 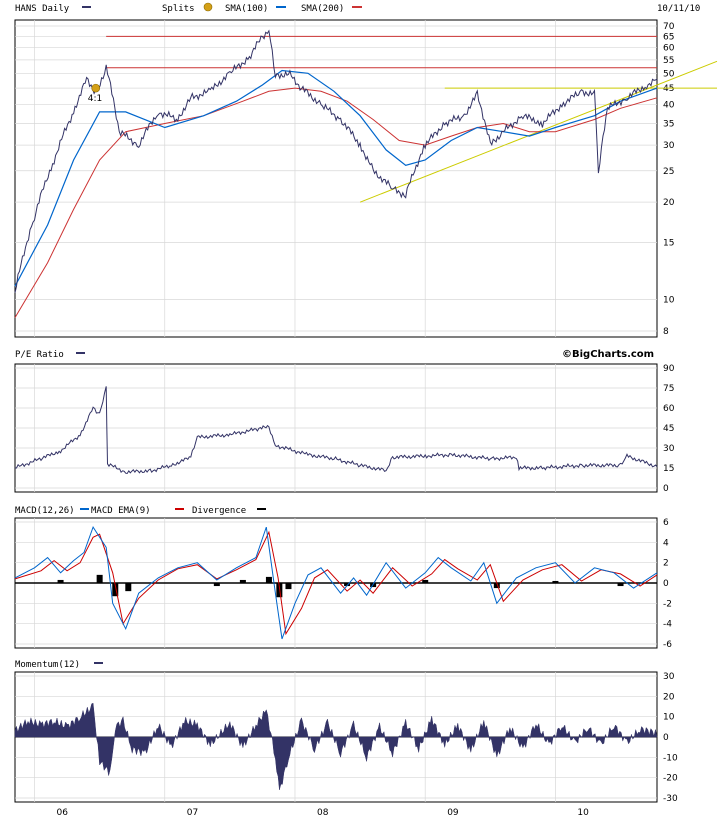 What do you see at coordinates (669, 74) in the screenshot?
I see `y-tick-label: 50` at bounding box center [669, 74].